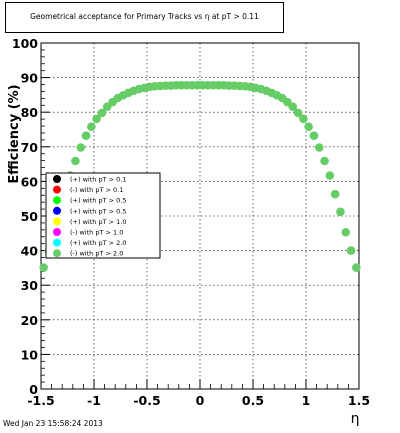  I want to click on y-tick-label: 70, so click(30, 147).